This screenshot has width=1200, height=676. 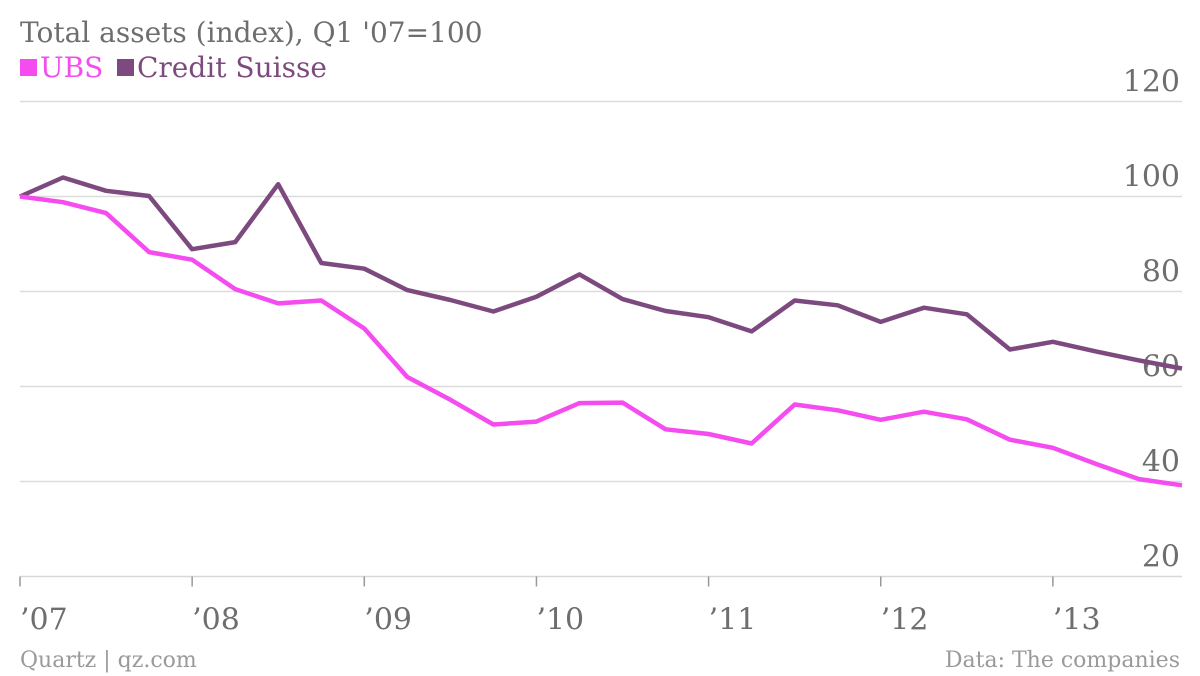 I want to click on legend-label-credit-suisse: Credit Suisse, so click(x=232, y=67).